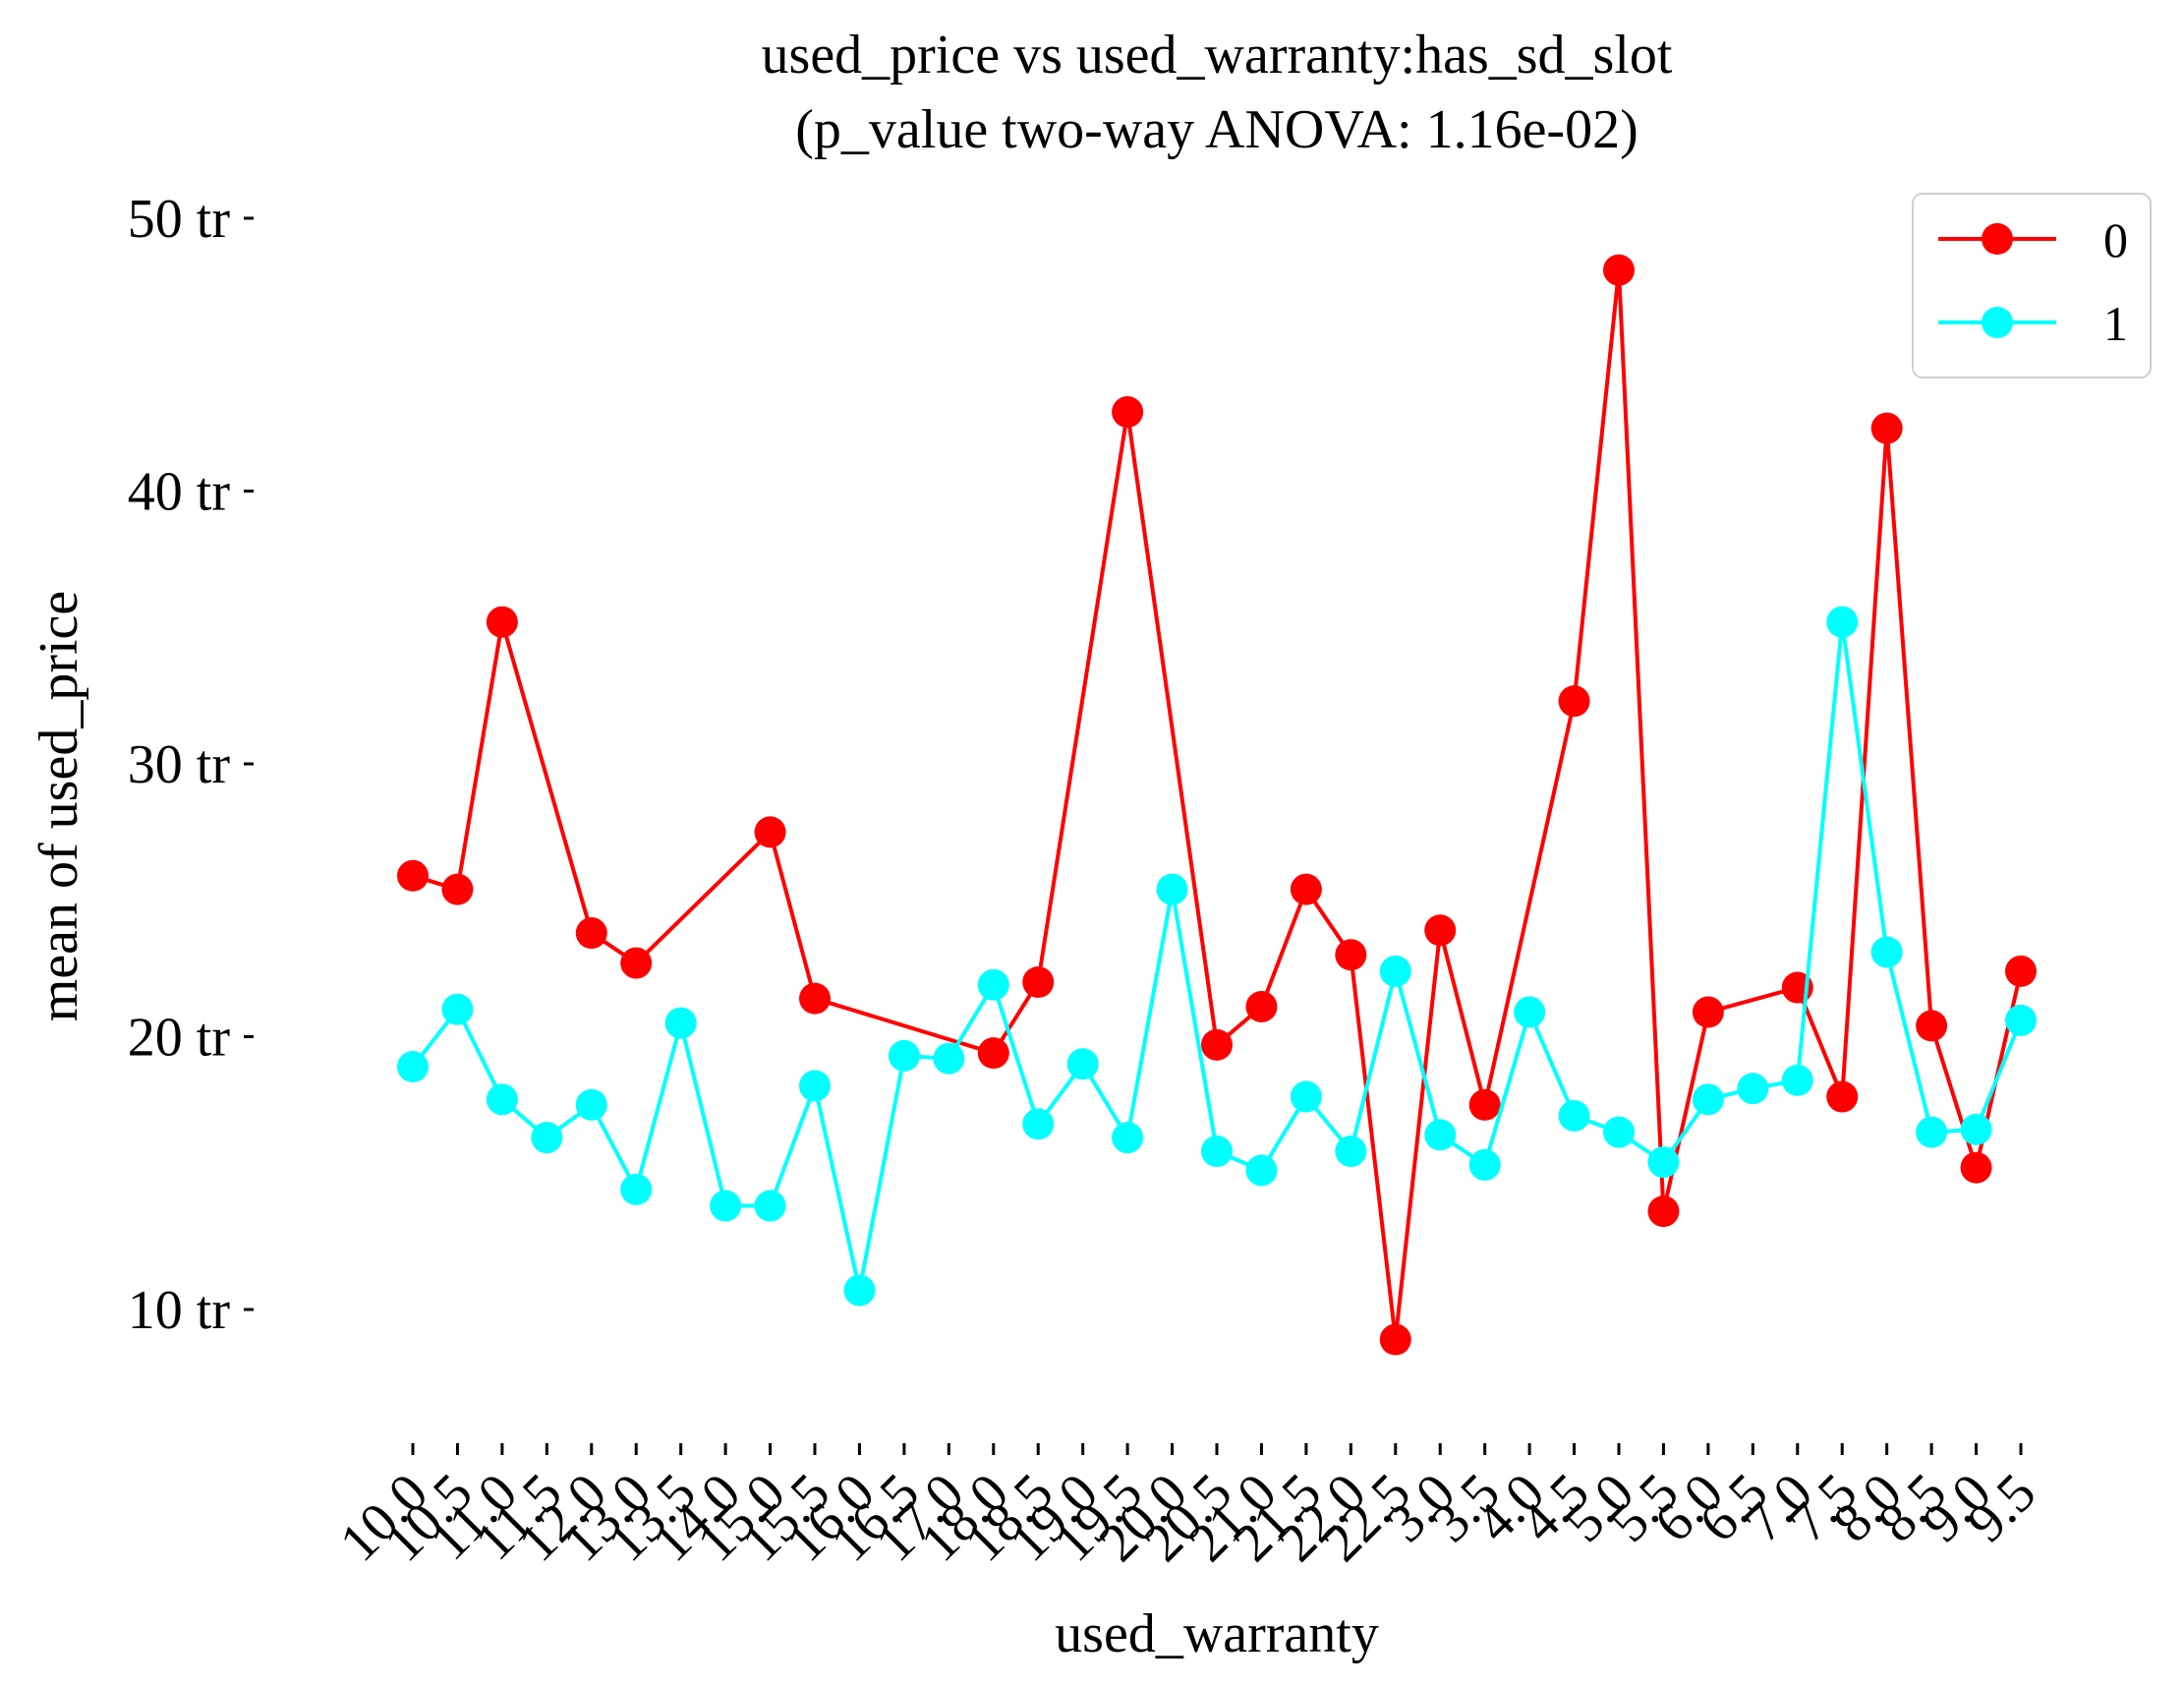 The height and width of the screenshot is (1688, 2184). I want to click on chart-subtitle: (p_value two-way ANOVA: 1.16e-02), so click(1216, 129).